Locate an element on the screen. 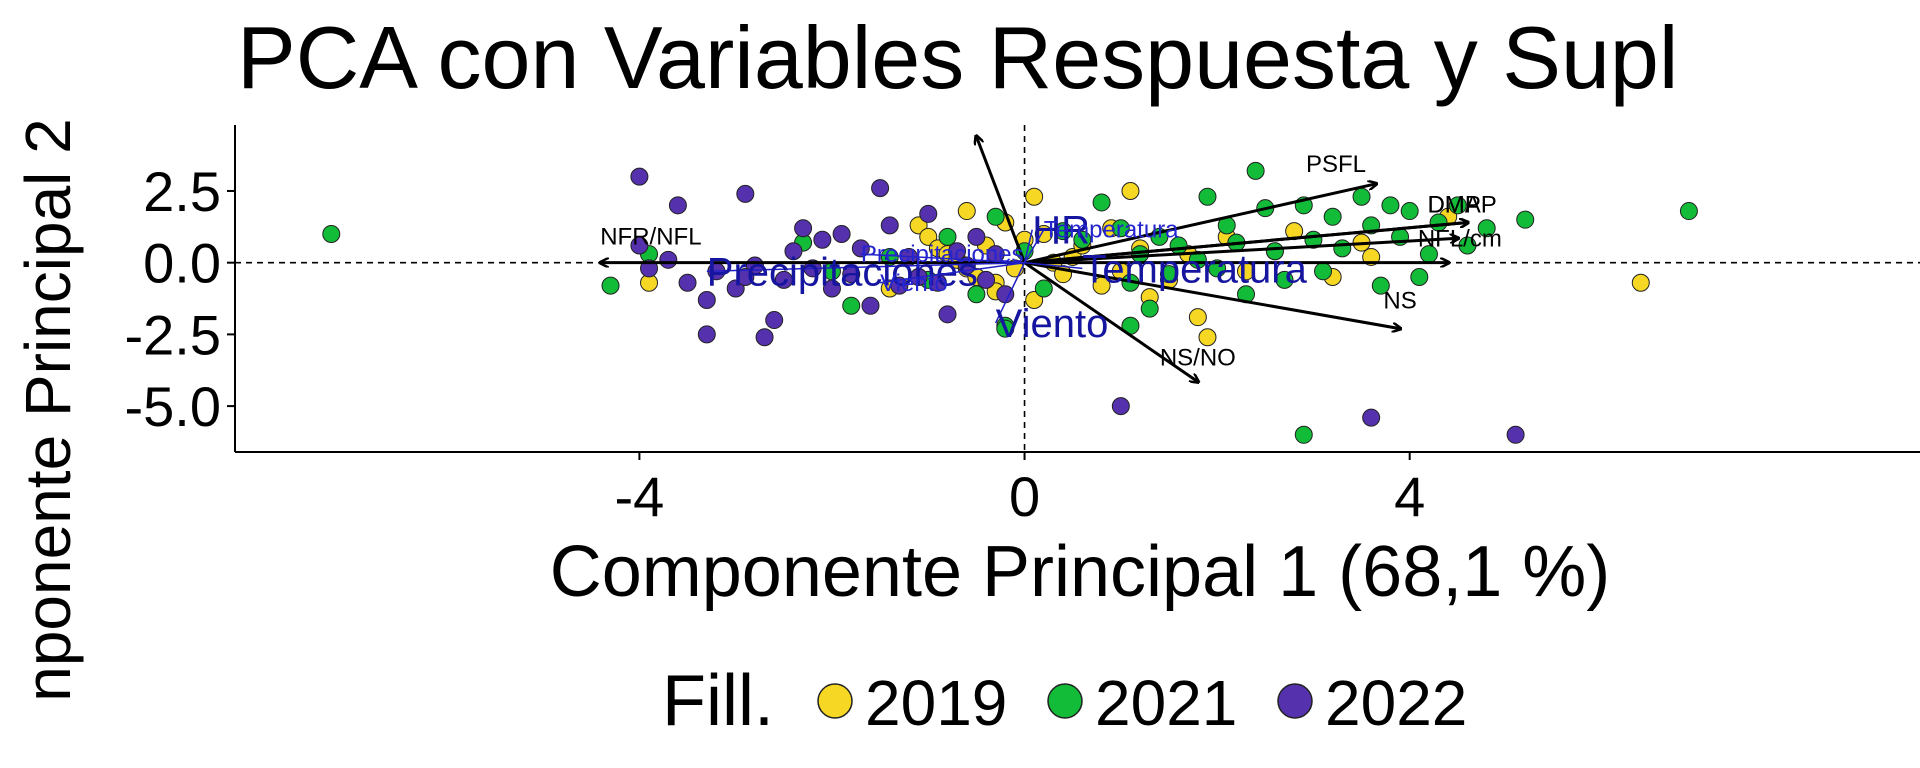 This screenshot has width=1920, height=768. supplementary-label: Temperatura is located at coordinates (1111, 230).